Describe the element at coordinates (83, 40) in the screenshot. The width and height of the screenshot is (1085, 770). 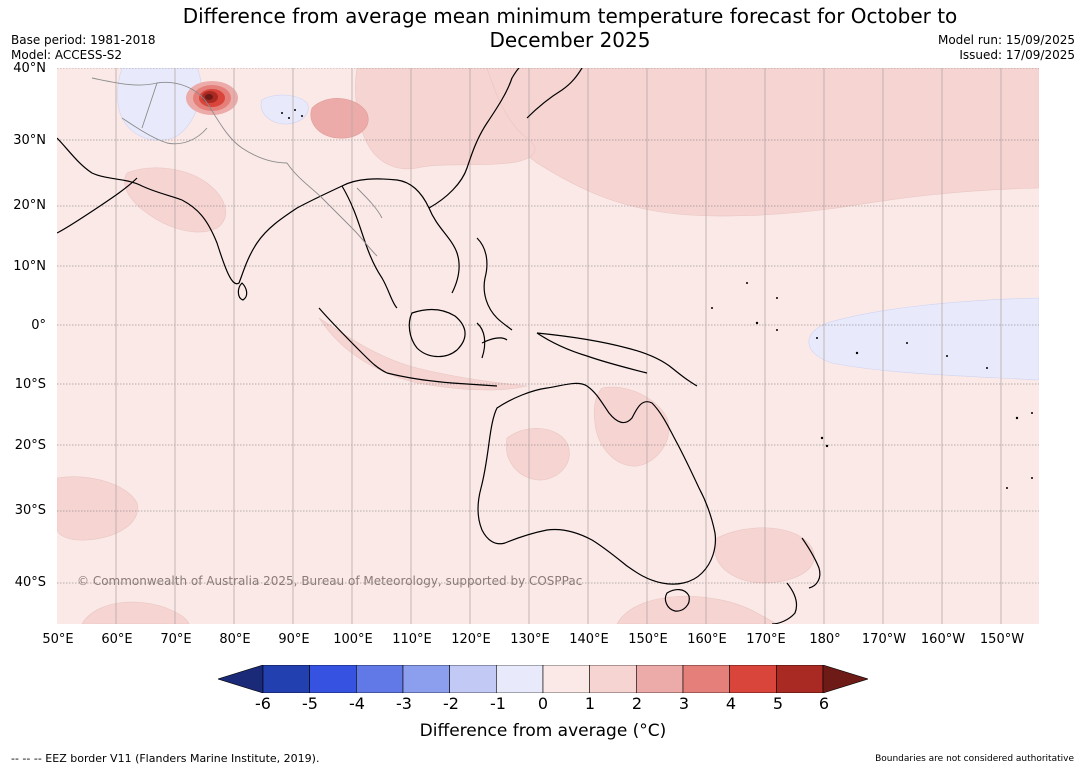
I see `base-period: Base period: 1981-2018` at that location.